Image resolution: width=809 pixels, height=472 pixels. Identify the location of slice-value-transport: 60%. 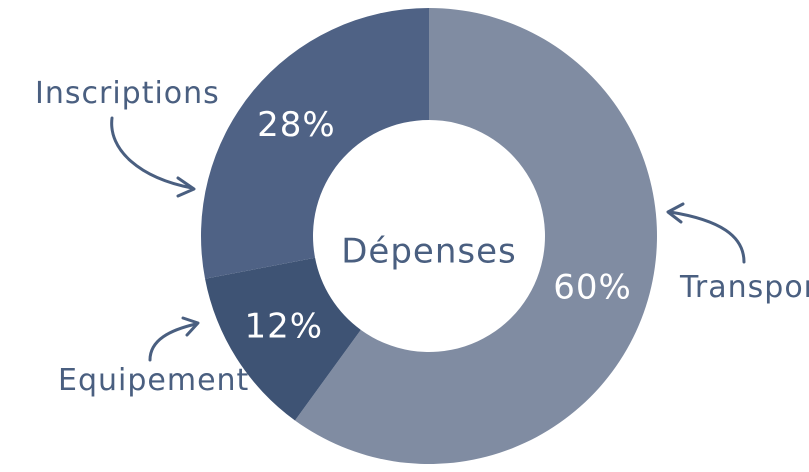
(592, 288).